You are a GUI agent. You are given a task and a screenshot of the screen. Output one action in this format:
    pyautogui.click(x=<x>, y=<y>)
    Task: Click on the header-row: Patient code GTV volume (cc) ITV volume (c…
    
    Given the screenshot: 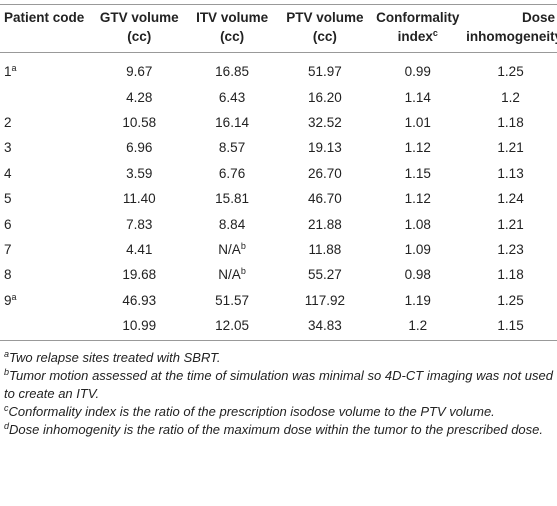 What is the action you would take?
    pyautogui.click(x=278, y=28)
    